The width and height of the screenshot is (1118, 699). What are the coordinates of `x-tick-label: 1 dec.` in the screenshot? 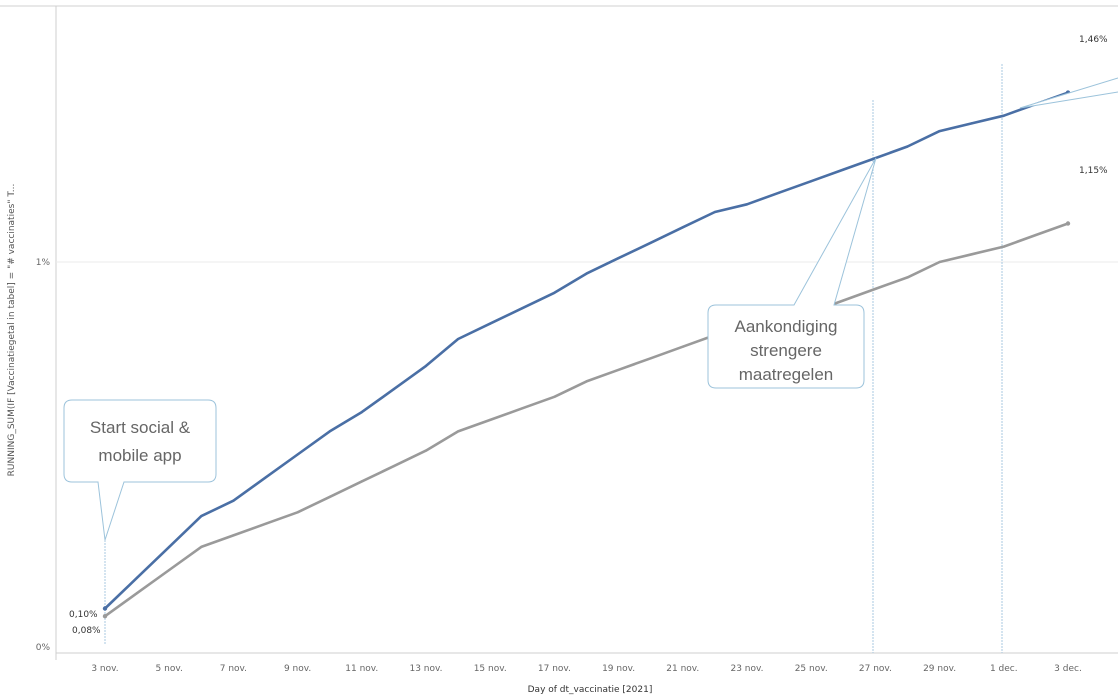 It's located at (1004, 669).